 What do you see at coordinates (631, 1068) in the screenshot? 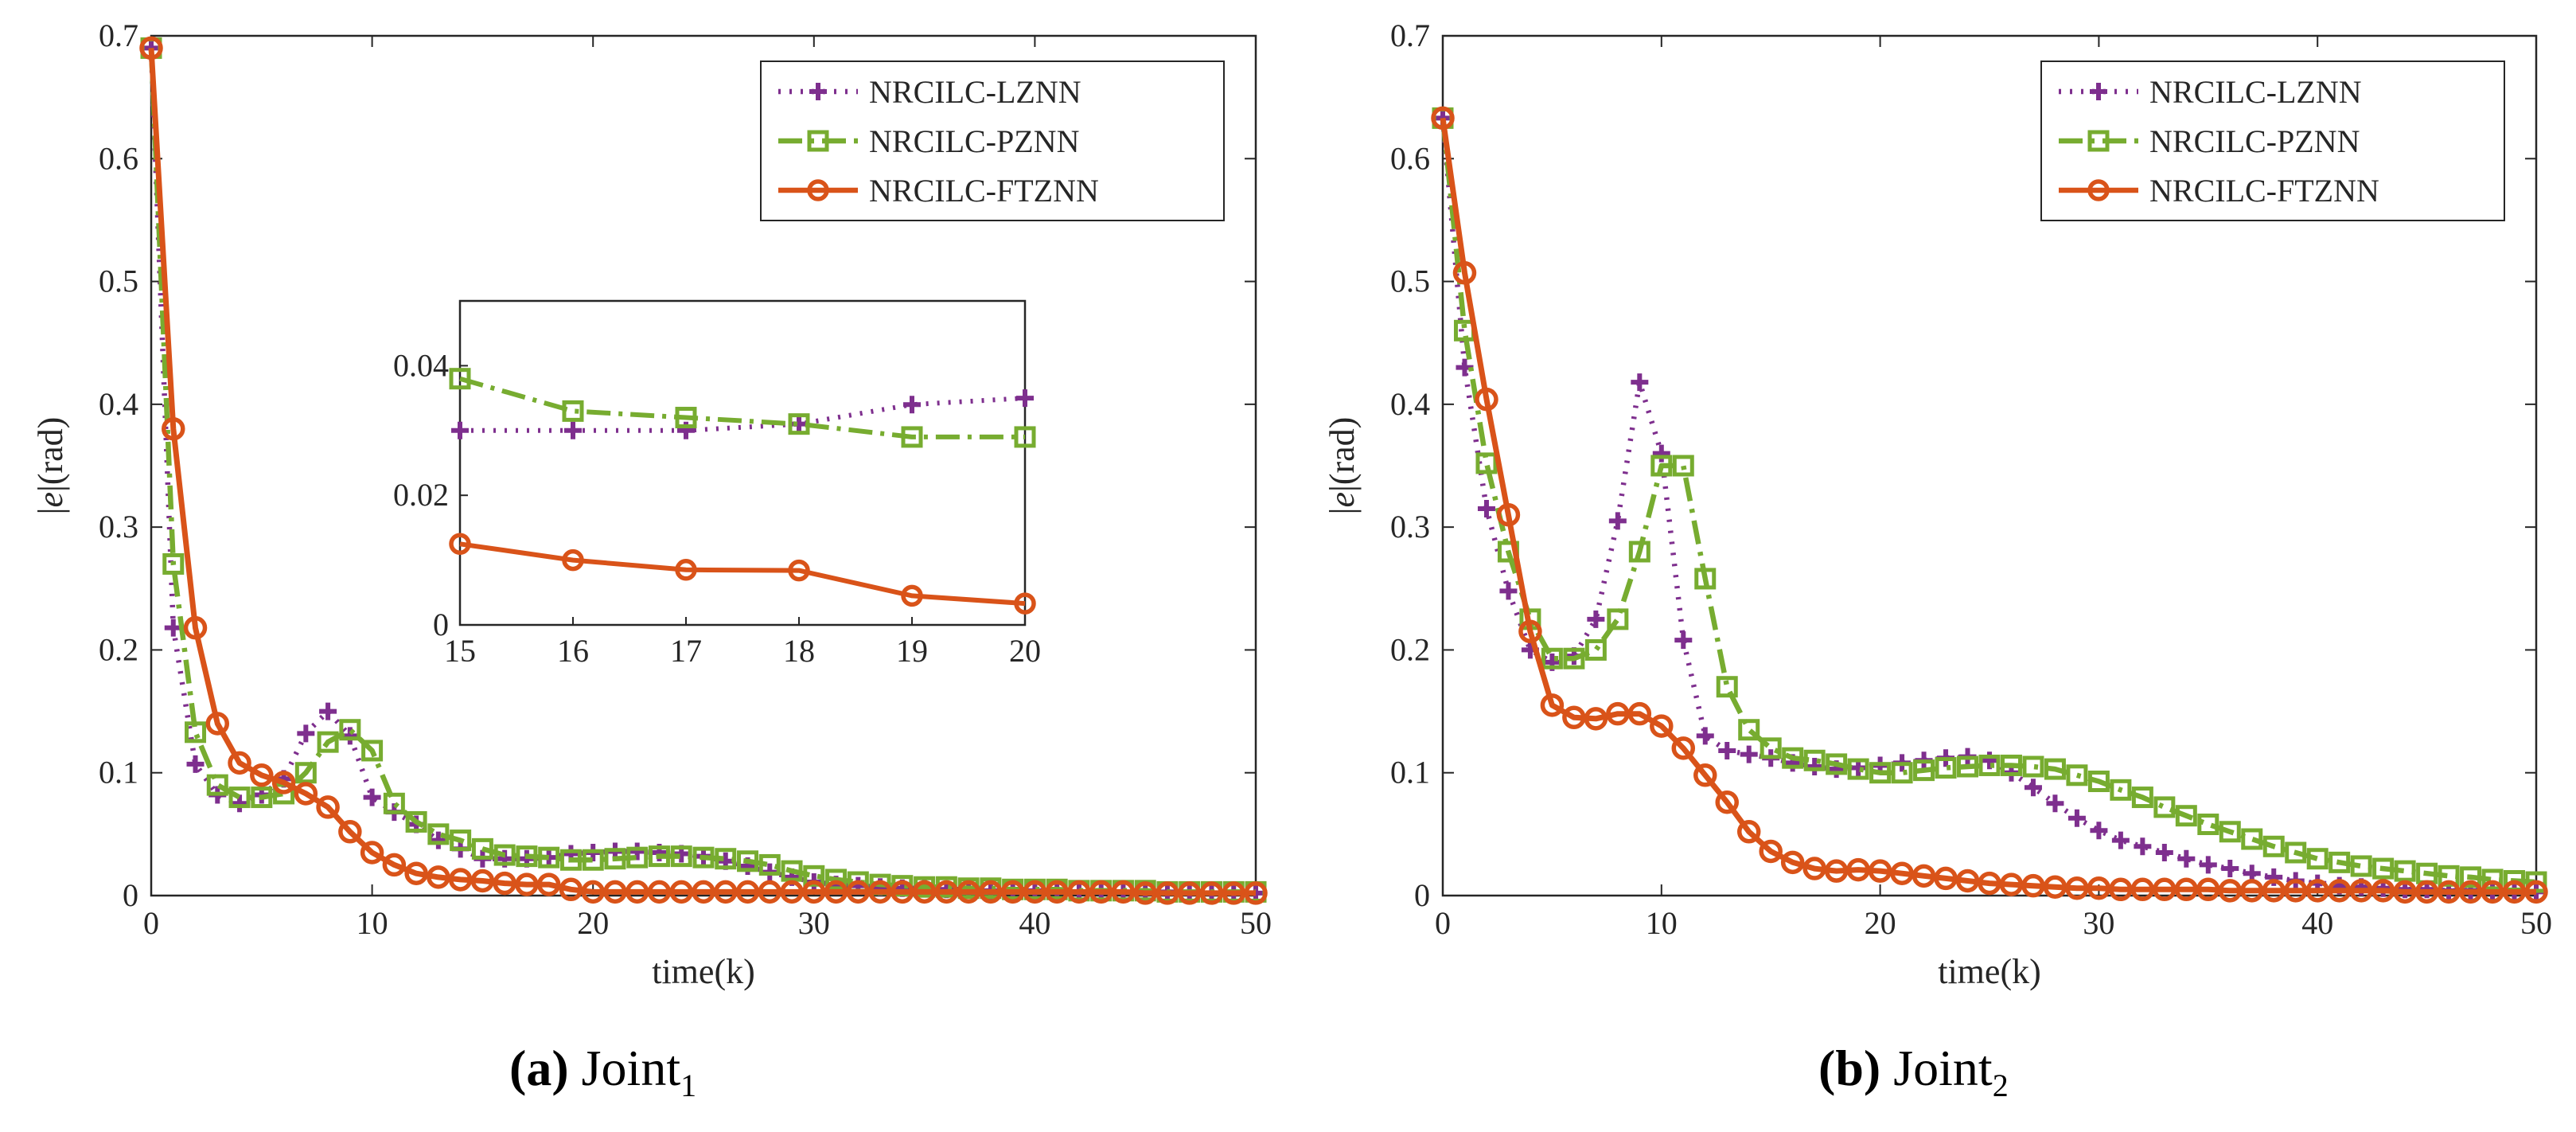
I see `caption-a-text: Joint` at bounding box center [631, 1068].